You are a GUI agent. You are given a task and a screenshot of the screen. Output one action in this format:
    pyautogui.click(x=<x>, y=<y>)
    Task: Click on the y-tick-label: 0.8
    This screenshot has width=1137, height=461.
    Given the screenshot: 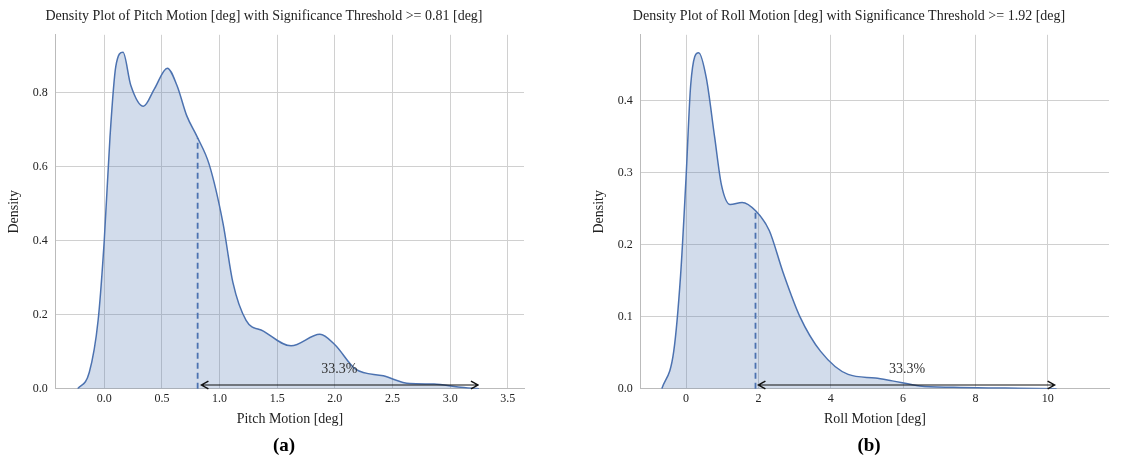 What is the action you would take?
    pyautogui.click(x=40, y=91)
    